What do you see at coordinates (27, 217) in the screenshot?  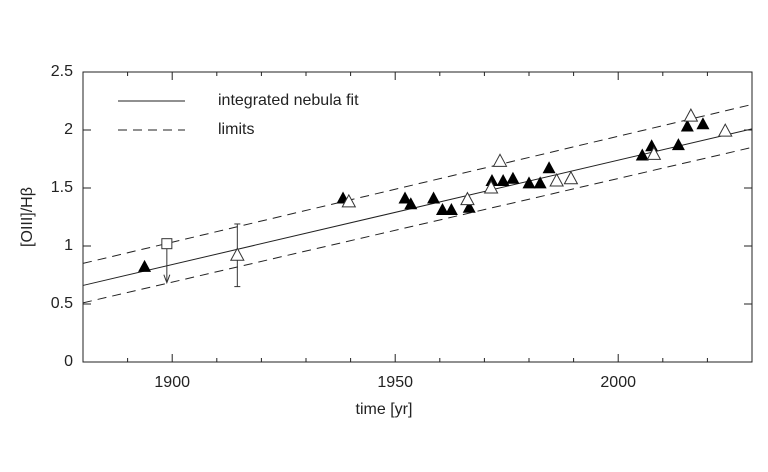 I see `y-axis-label: [OIII]/Hβ` at bounding box center [27, 217].